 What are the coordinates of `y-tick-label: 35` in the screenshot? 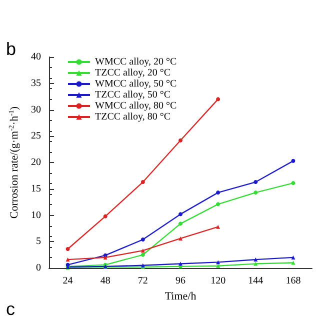 It's located at (36, 83).